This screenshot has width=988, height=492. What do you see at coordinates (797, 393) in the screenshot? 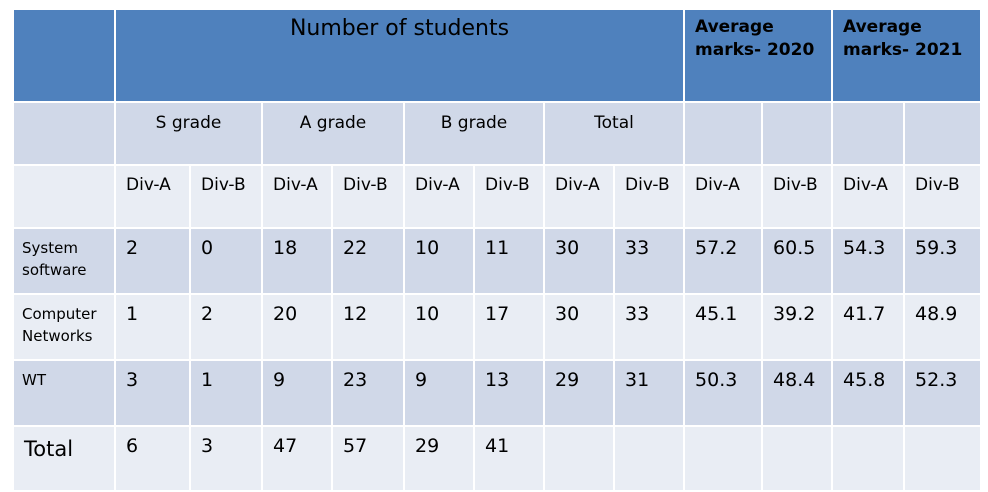
I see `table-cell: 48.4` at bounding box center [797, 393].